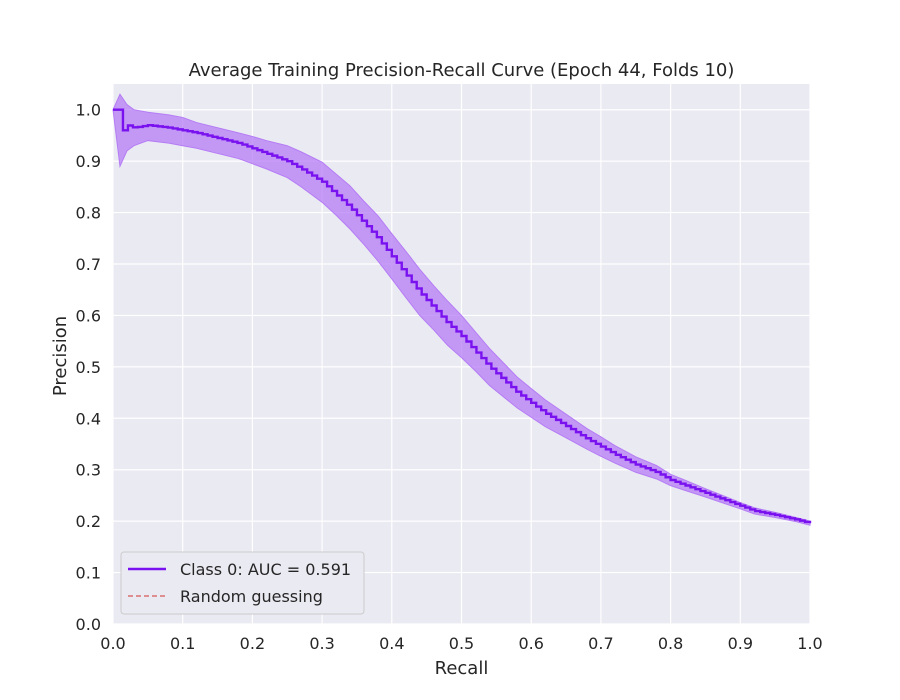  What do you see at coordinates (670, 643) in the screenshot?
I see `x-tick-label: 0.8` at bounding box center [670, 643].